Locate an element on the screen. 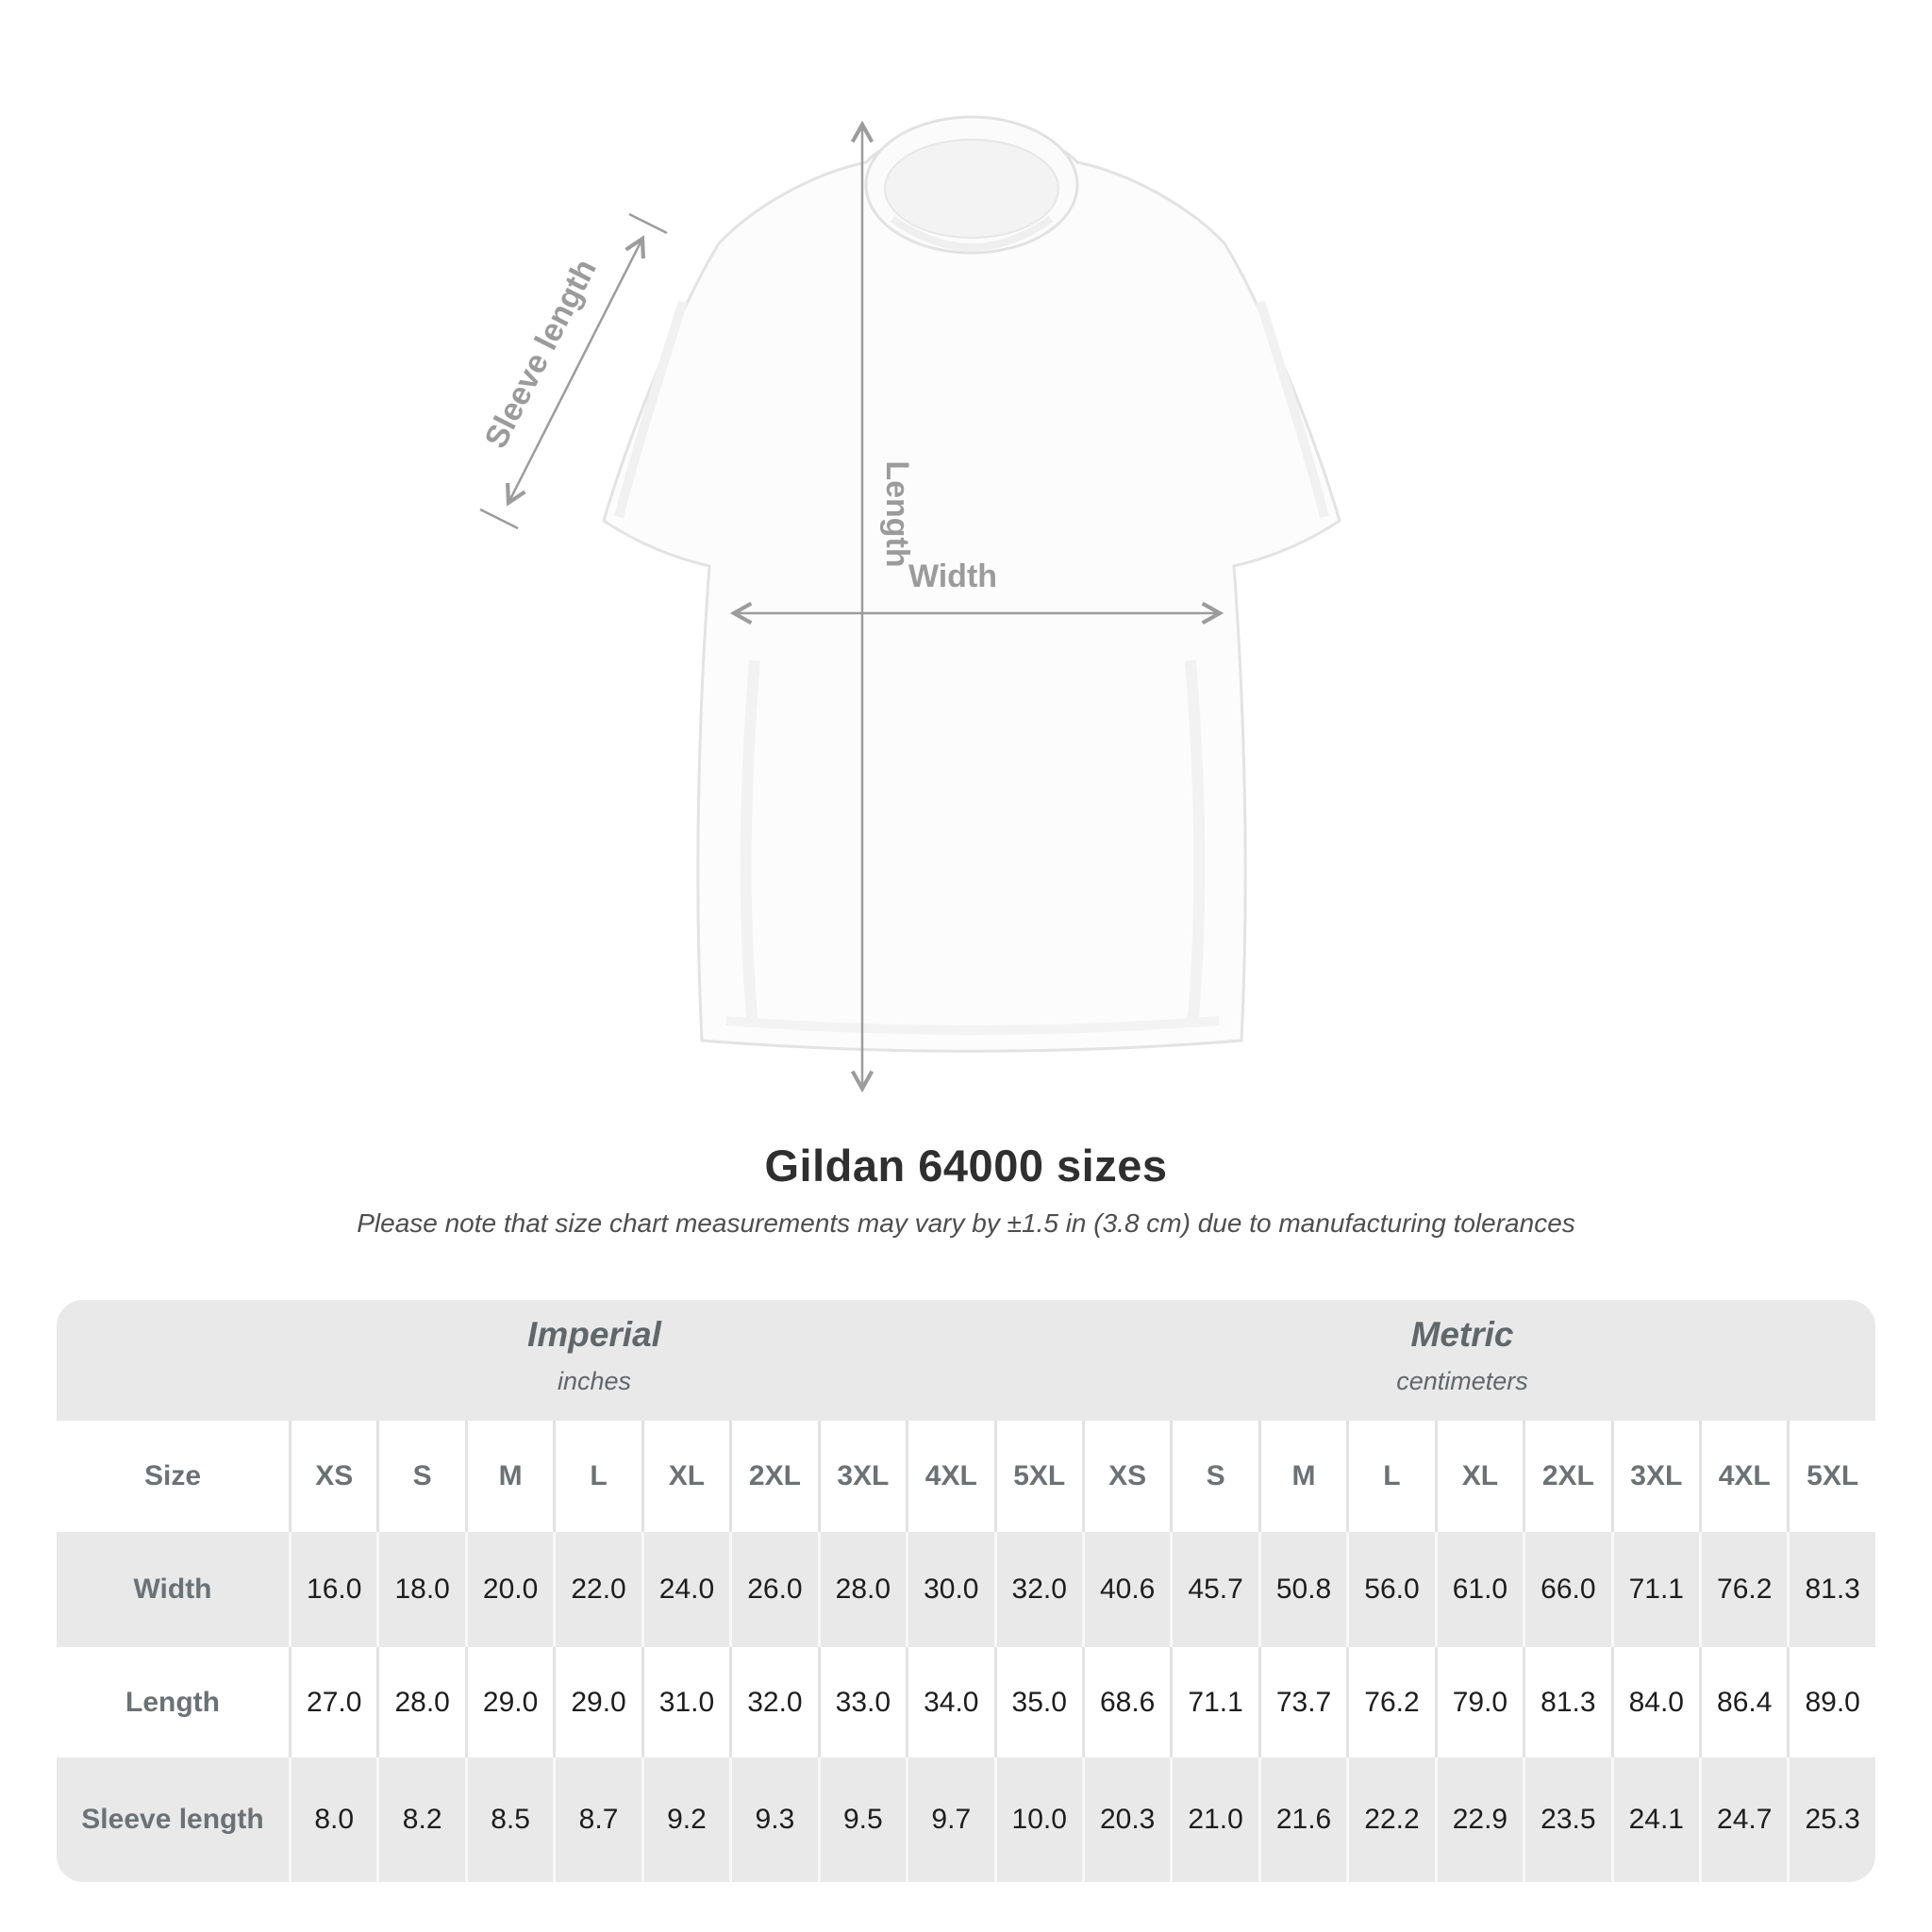  size-column-header-metric: L is located at coordinates (1390, 1476).